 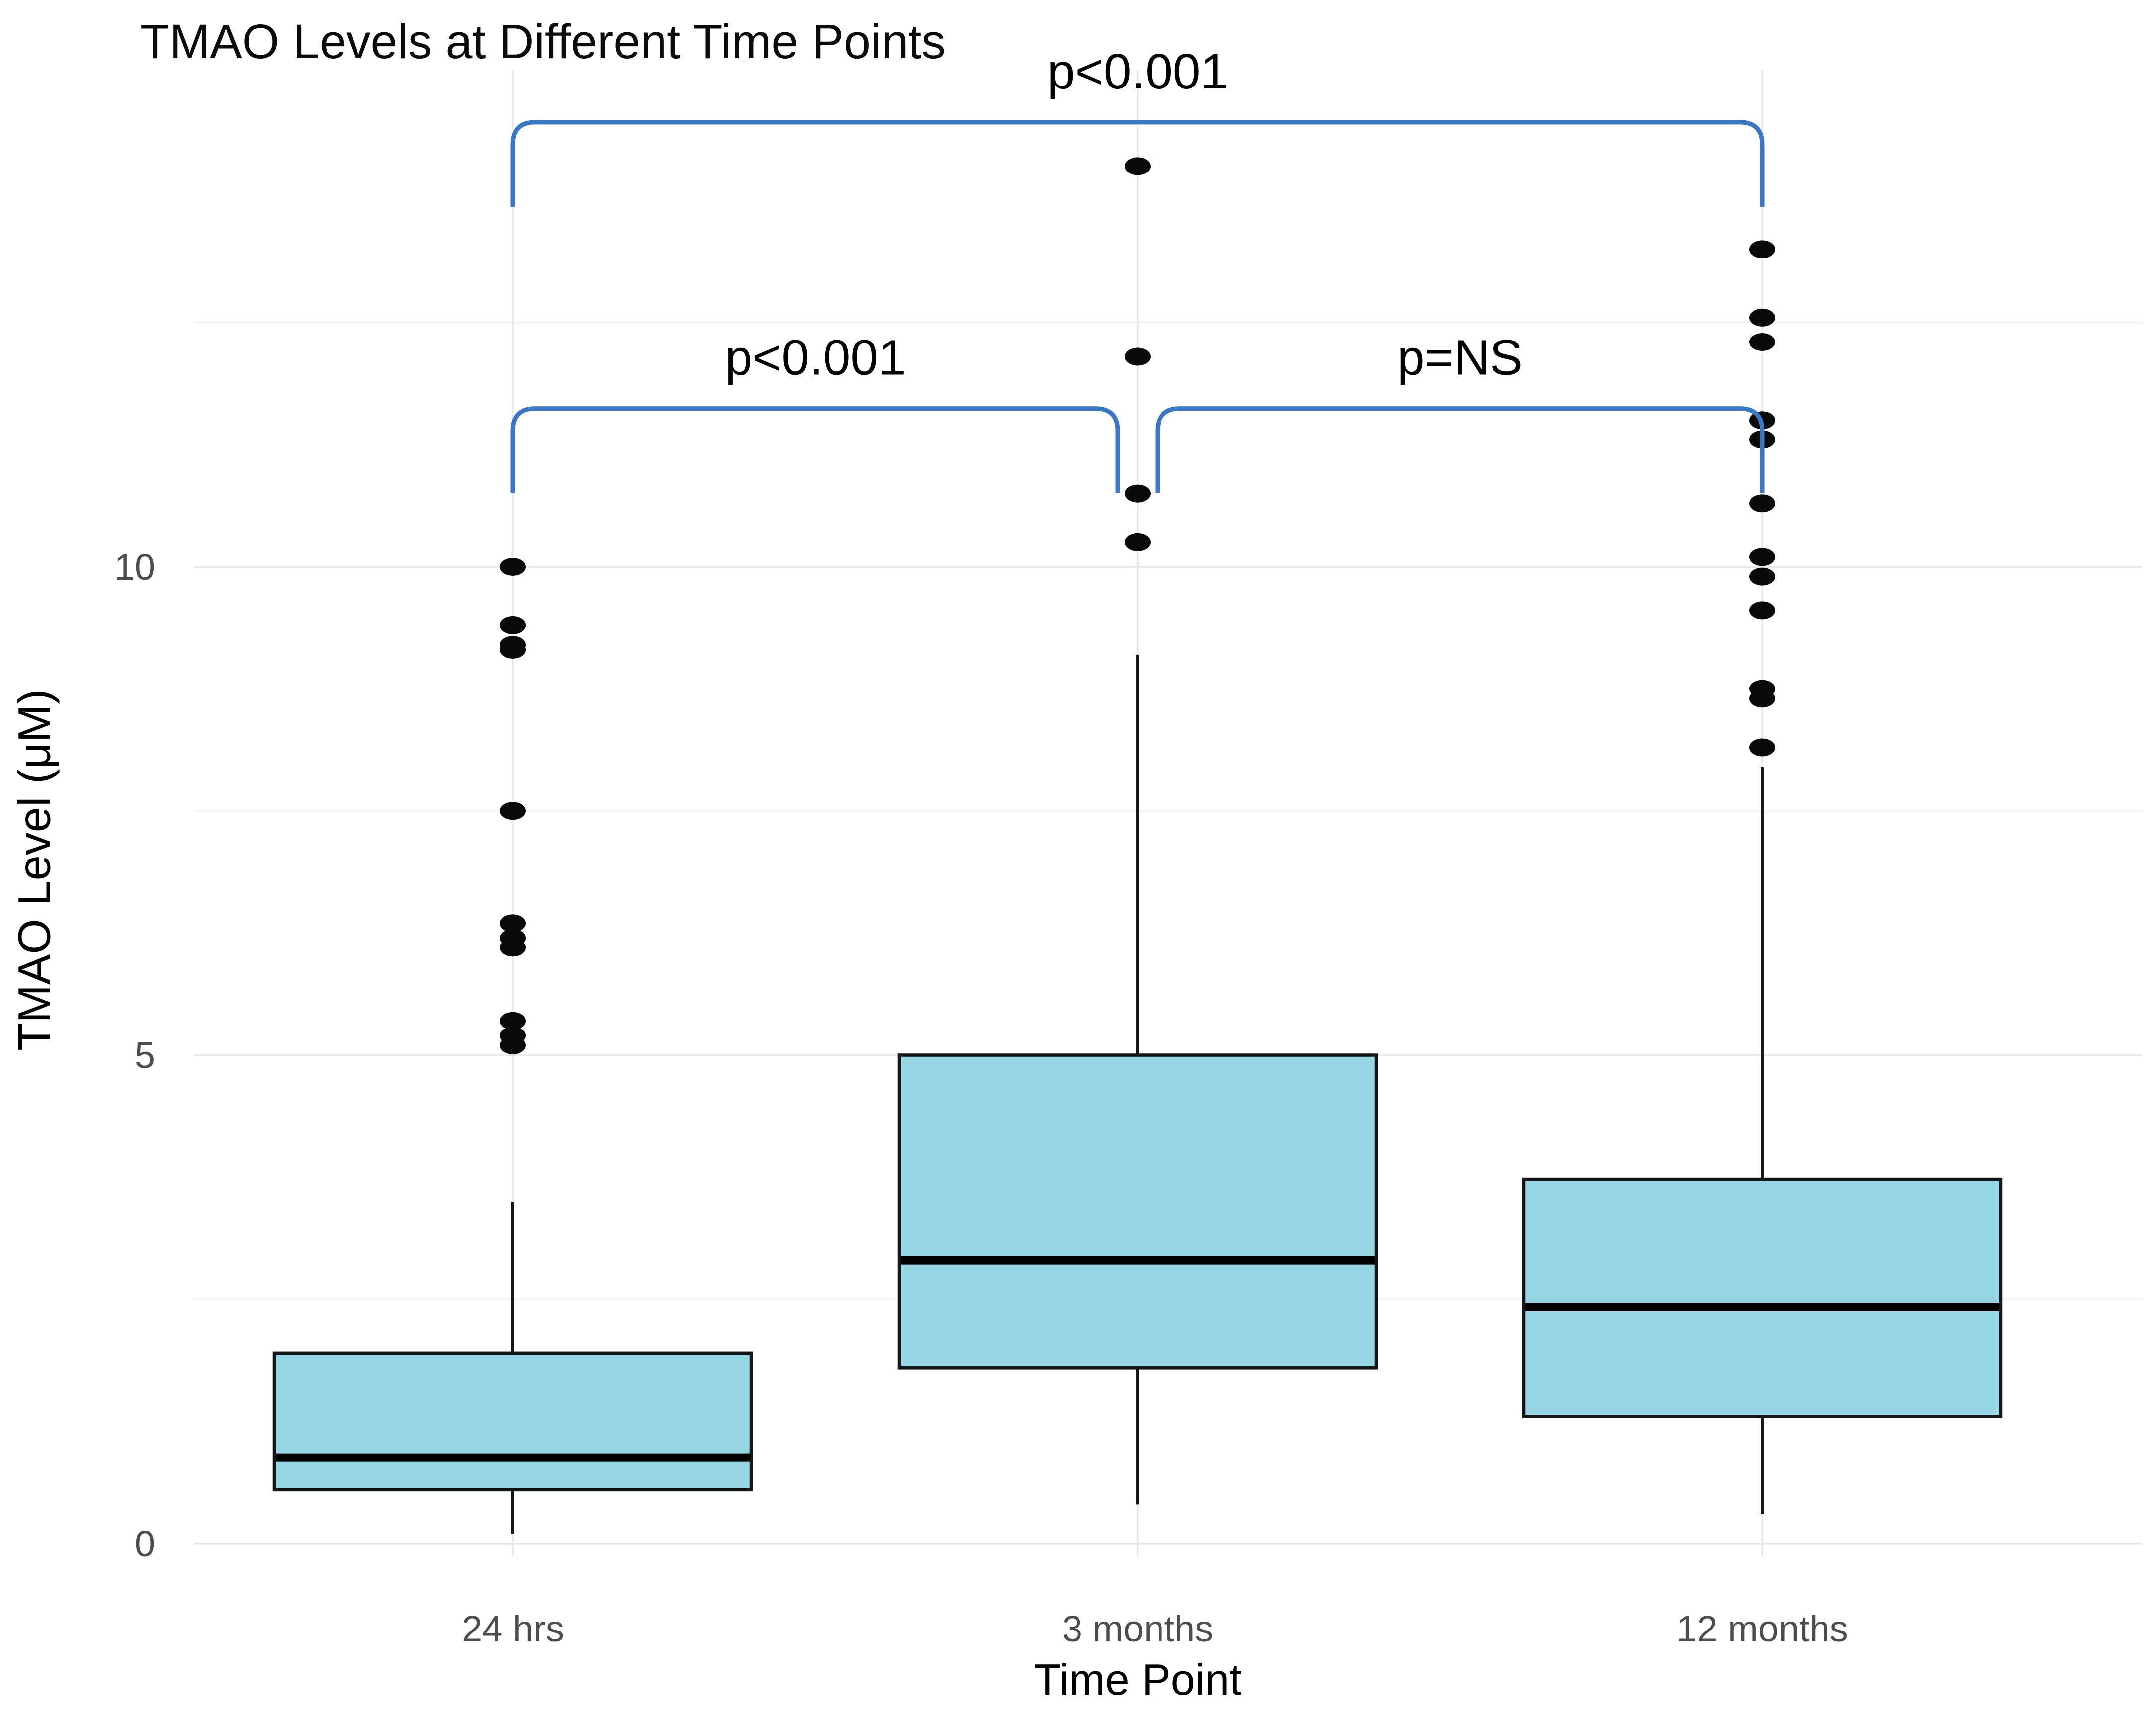 What do you see at coordinates (513, 1628) in the screenshot?
I see `x-tick-label: 24 hrs` at bounding box center [513, 1628].